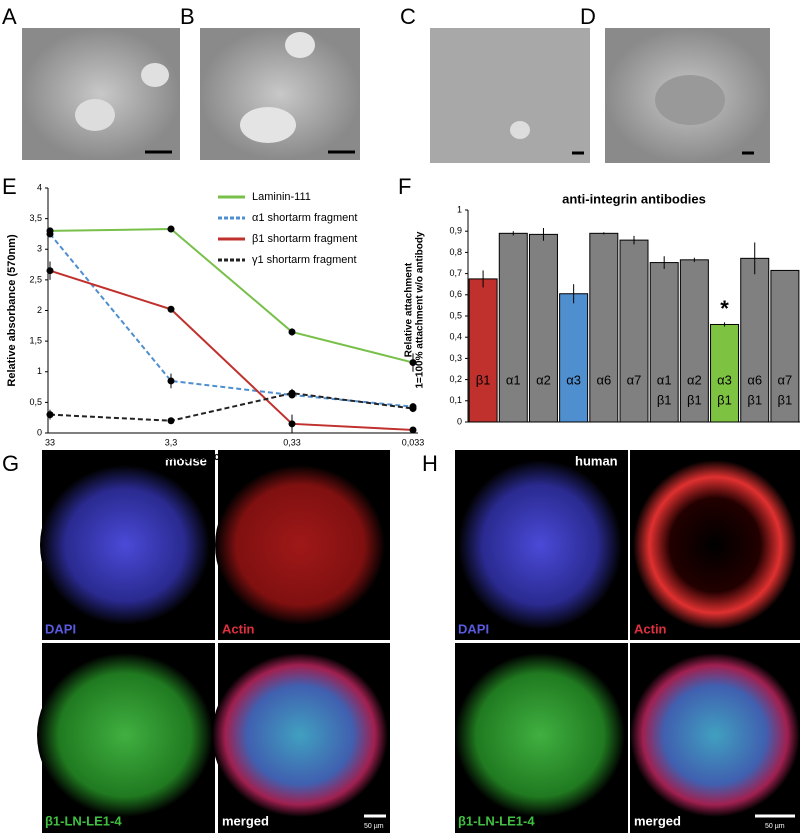  Describe the element at coordinates (455, 358) in the screenshot. I see `y-tick-label: 0,3` at that location.